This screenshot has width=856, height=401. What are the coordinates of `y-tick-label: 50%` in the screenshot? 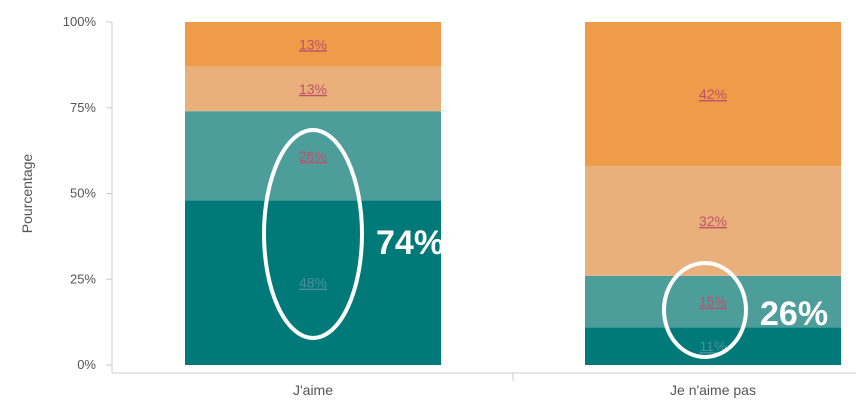 It's located at (83, 193).